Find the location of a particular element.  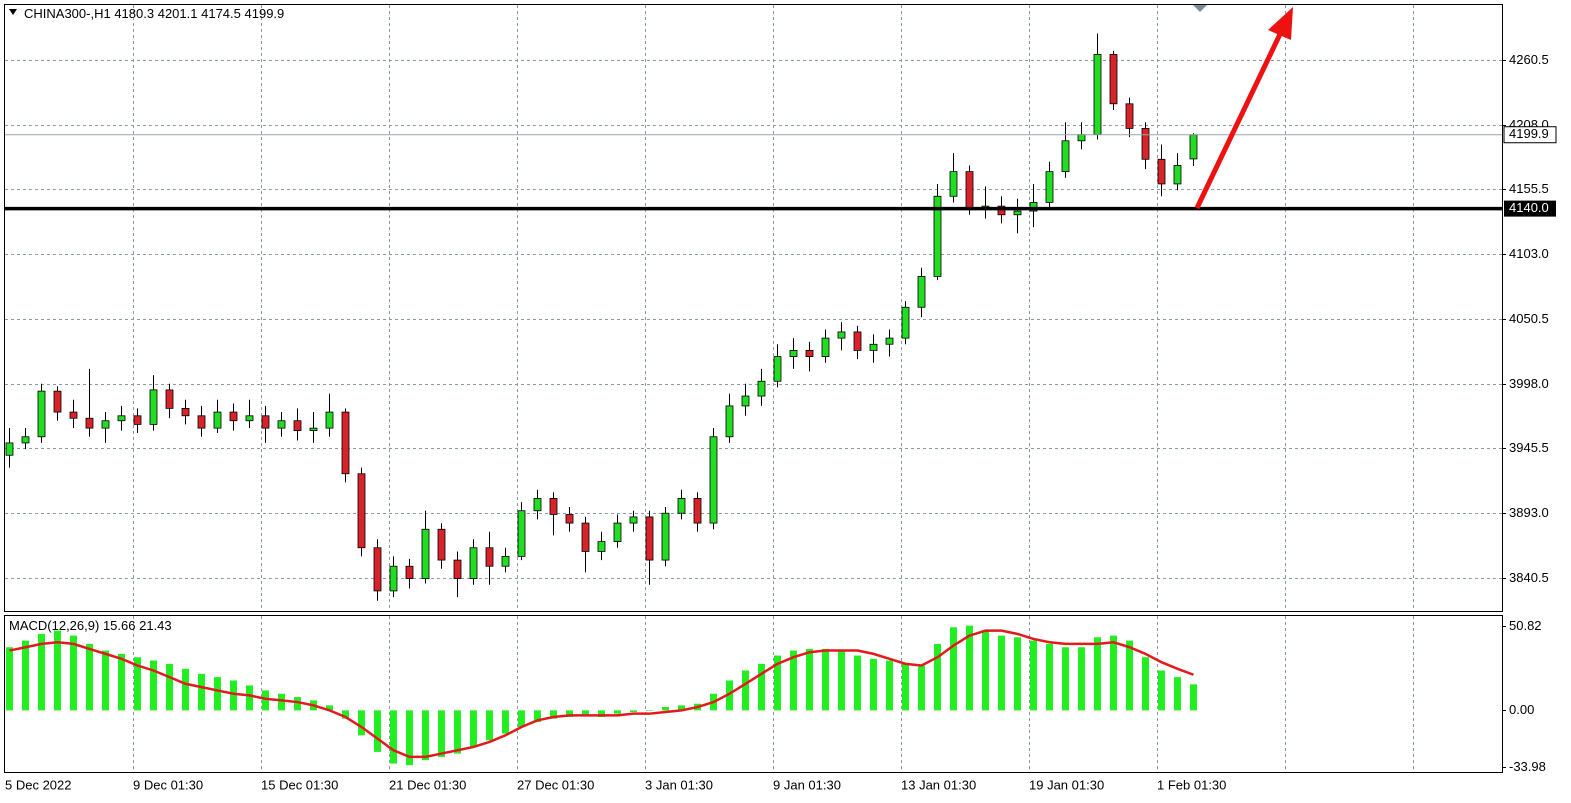

symbol: CHINA300-,H1 is located at coordinates (67, 13).